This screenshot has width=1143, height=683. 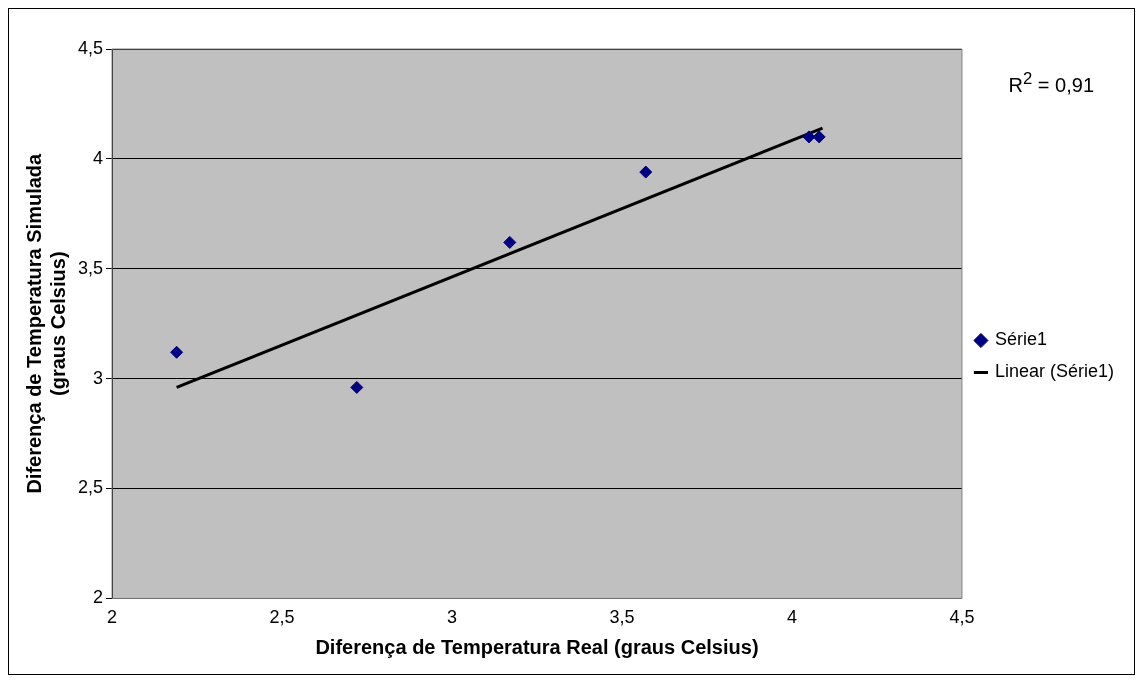 What do you see at coordinates (962, 617) in the screenshot?
I see `x-tick-label: 4,5` at bounding box center [962, 617].